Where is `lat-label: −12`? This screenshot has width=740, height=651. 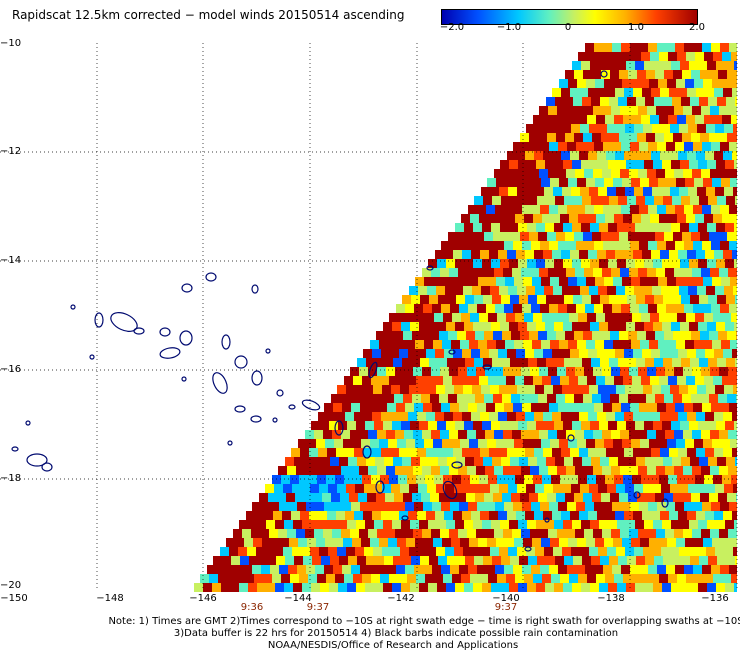
lat-label: −12 is located at coordinates (11, 151).